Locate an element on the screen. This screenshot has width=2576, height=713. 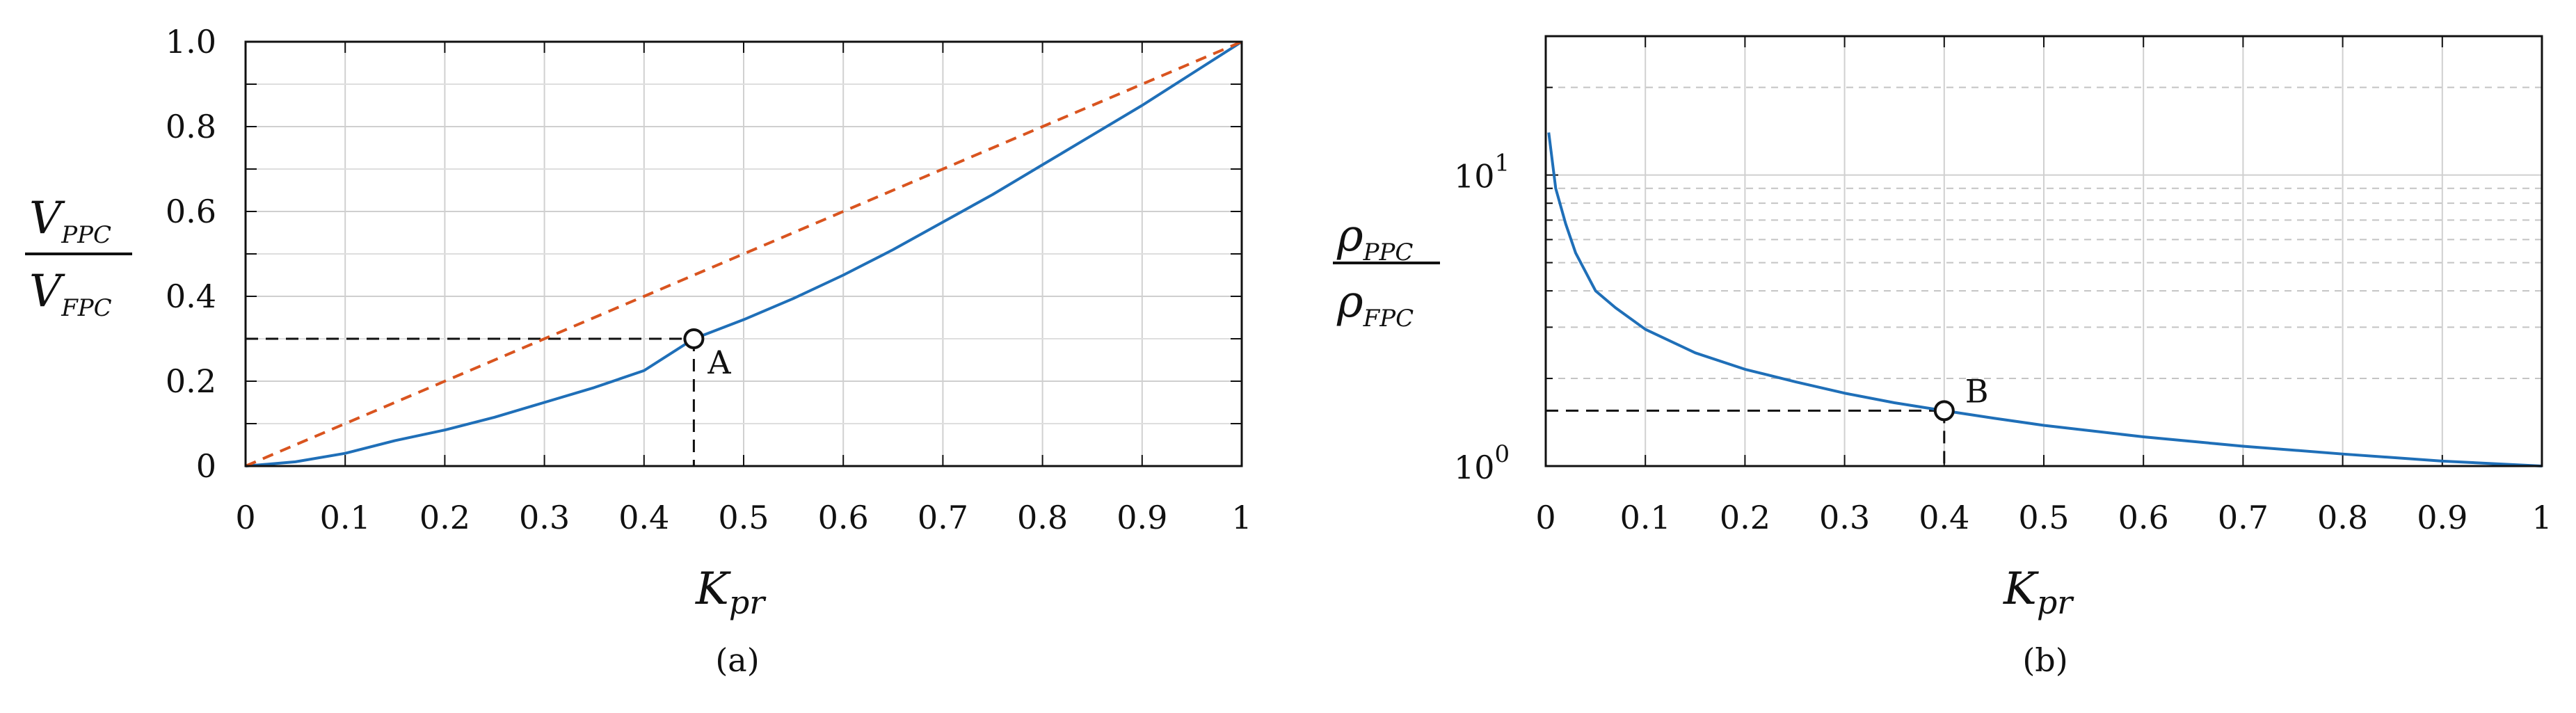
y-axis-label-b: ρPPC ρFPC is located at coordinates (1386, 271).